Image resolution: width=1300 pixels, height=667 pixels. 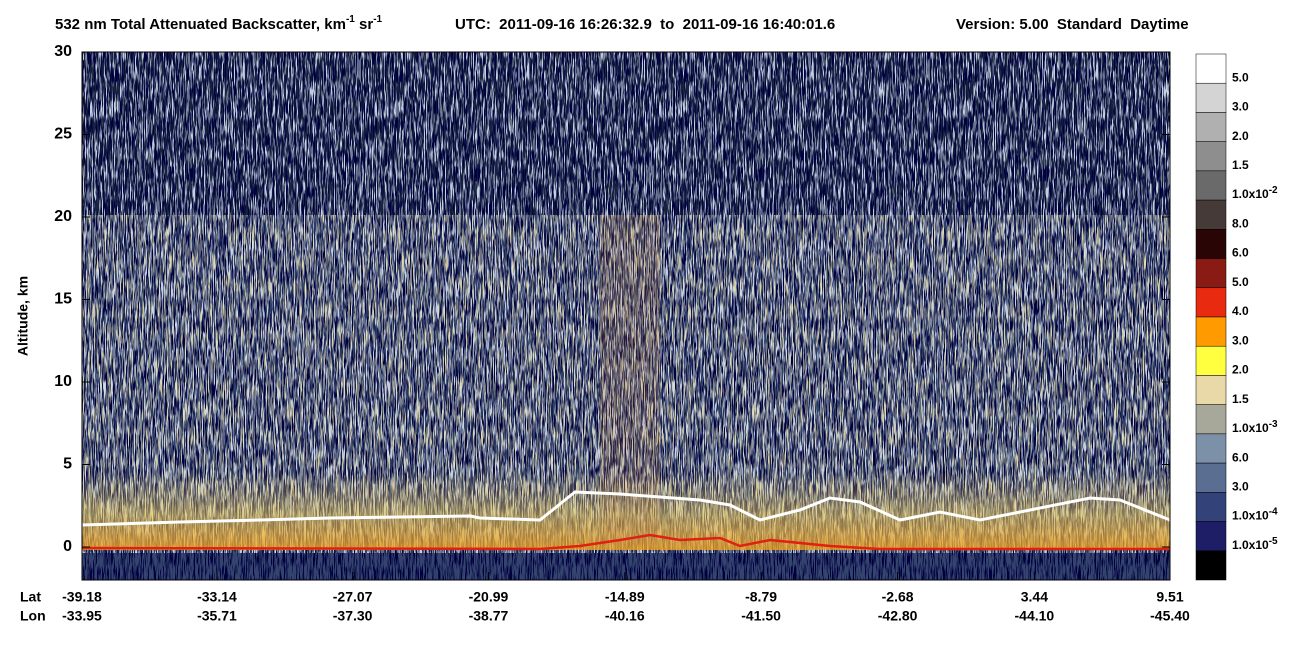 I want to click on lon-tick-label: -38.77, so click(x=489, y=616).